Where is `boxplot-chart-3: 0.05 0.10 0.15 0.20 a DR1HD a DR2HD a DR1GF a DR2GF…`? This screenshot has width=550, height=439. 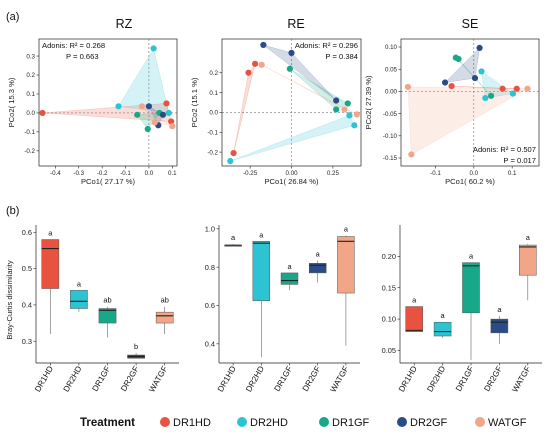
boxplot-chart-3: 0.05 0.10 0.15 0.20 a DR1HD a DR2HD a DR1GF a DR2GF… is located at coordinates (462, 309).